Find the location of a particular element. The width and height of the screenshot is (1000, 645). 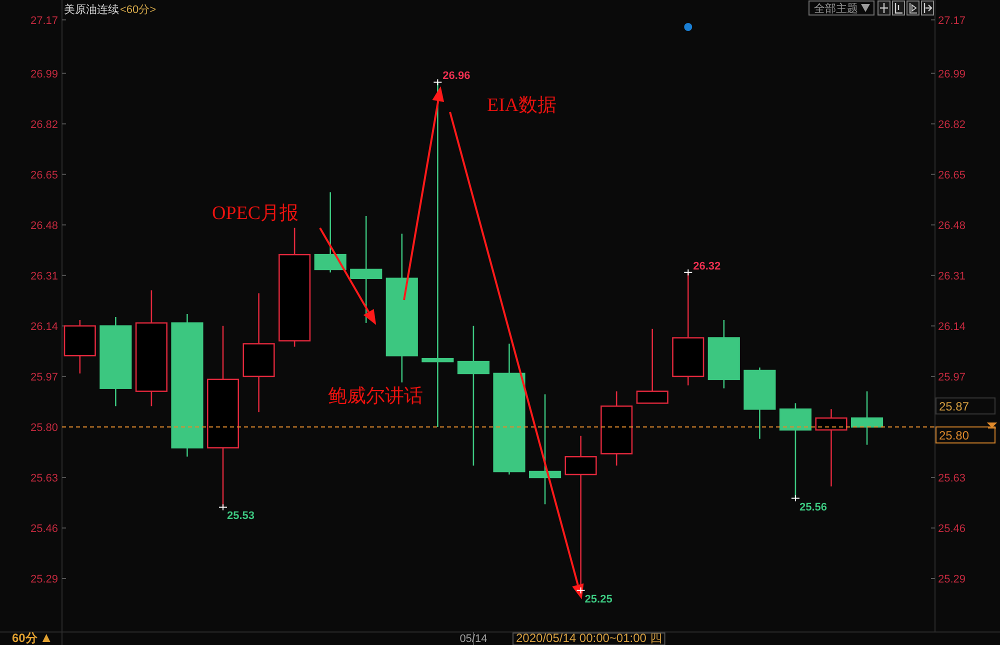

y2-tick-label: 26.31 is located at coordinates (952, 276).